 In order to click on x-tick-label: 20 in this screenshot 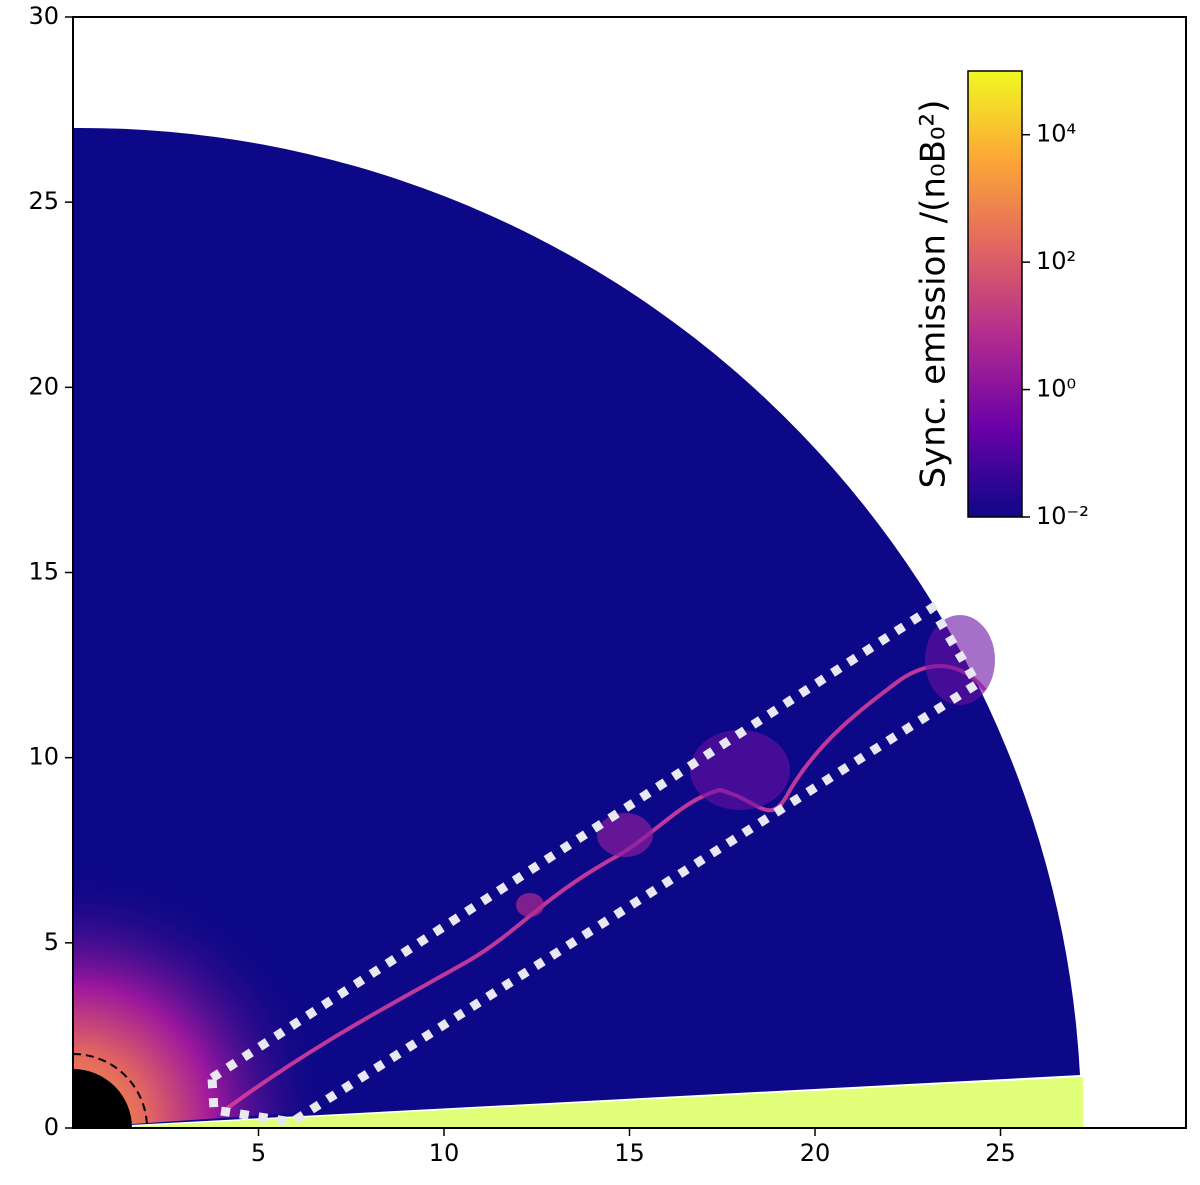, I will do `click(815, 1153)`.